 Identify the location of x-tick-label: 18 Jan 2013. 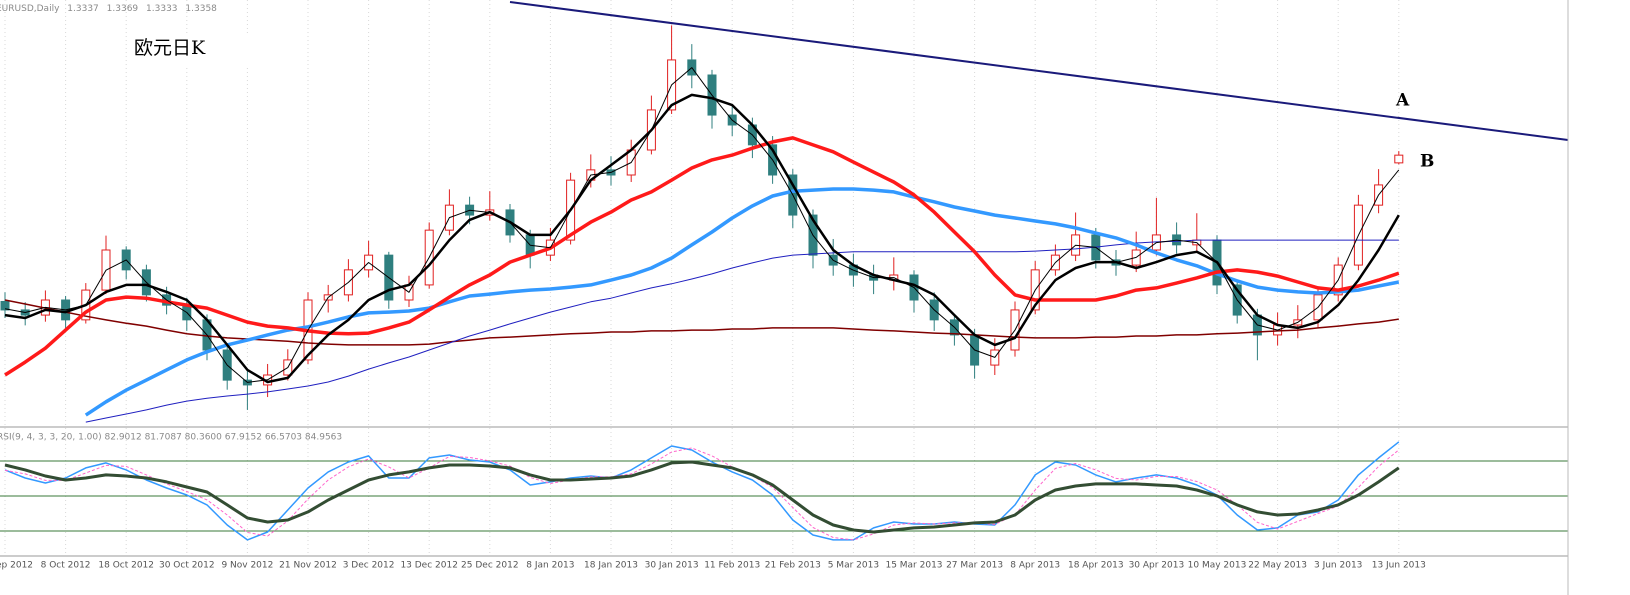
(611, 566).